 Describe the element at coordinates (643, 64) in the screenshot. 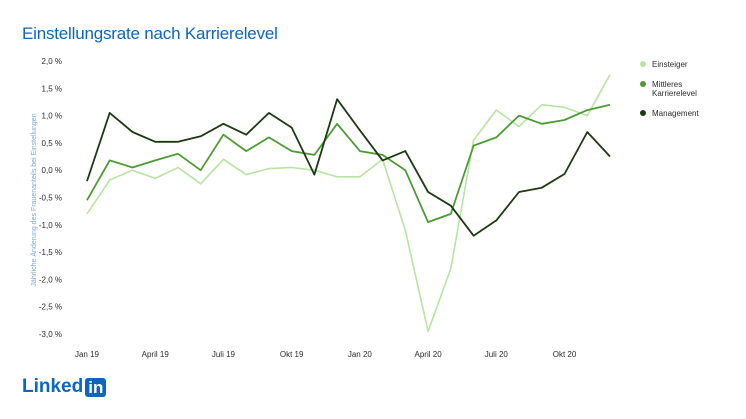

I see `legend-dot-einsteiger` at that location.